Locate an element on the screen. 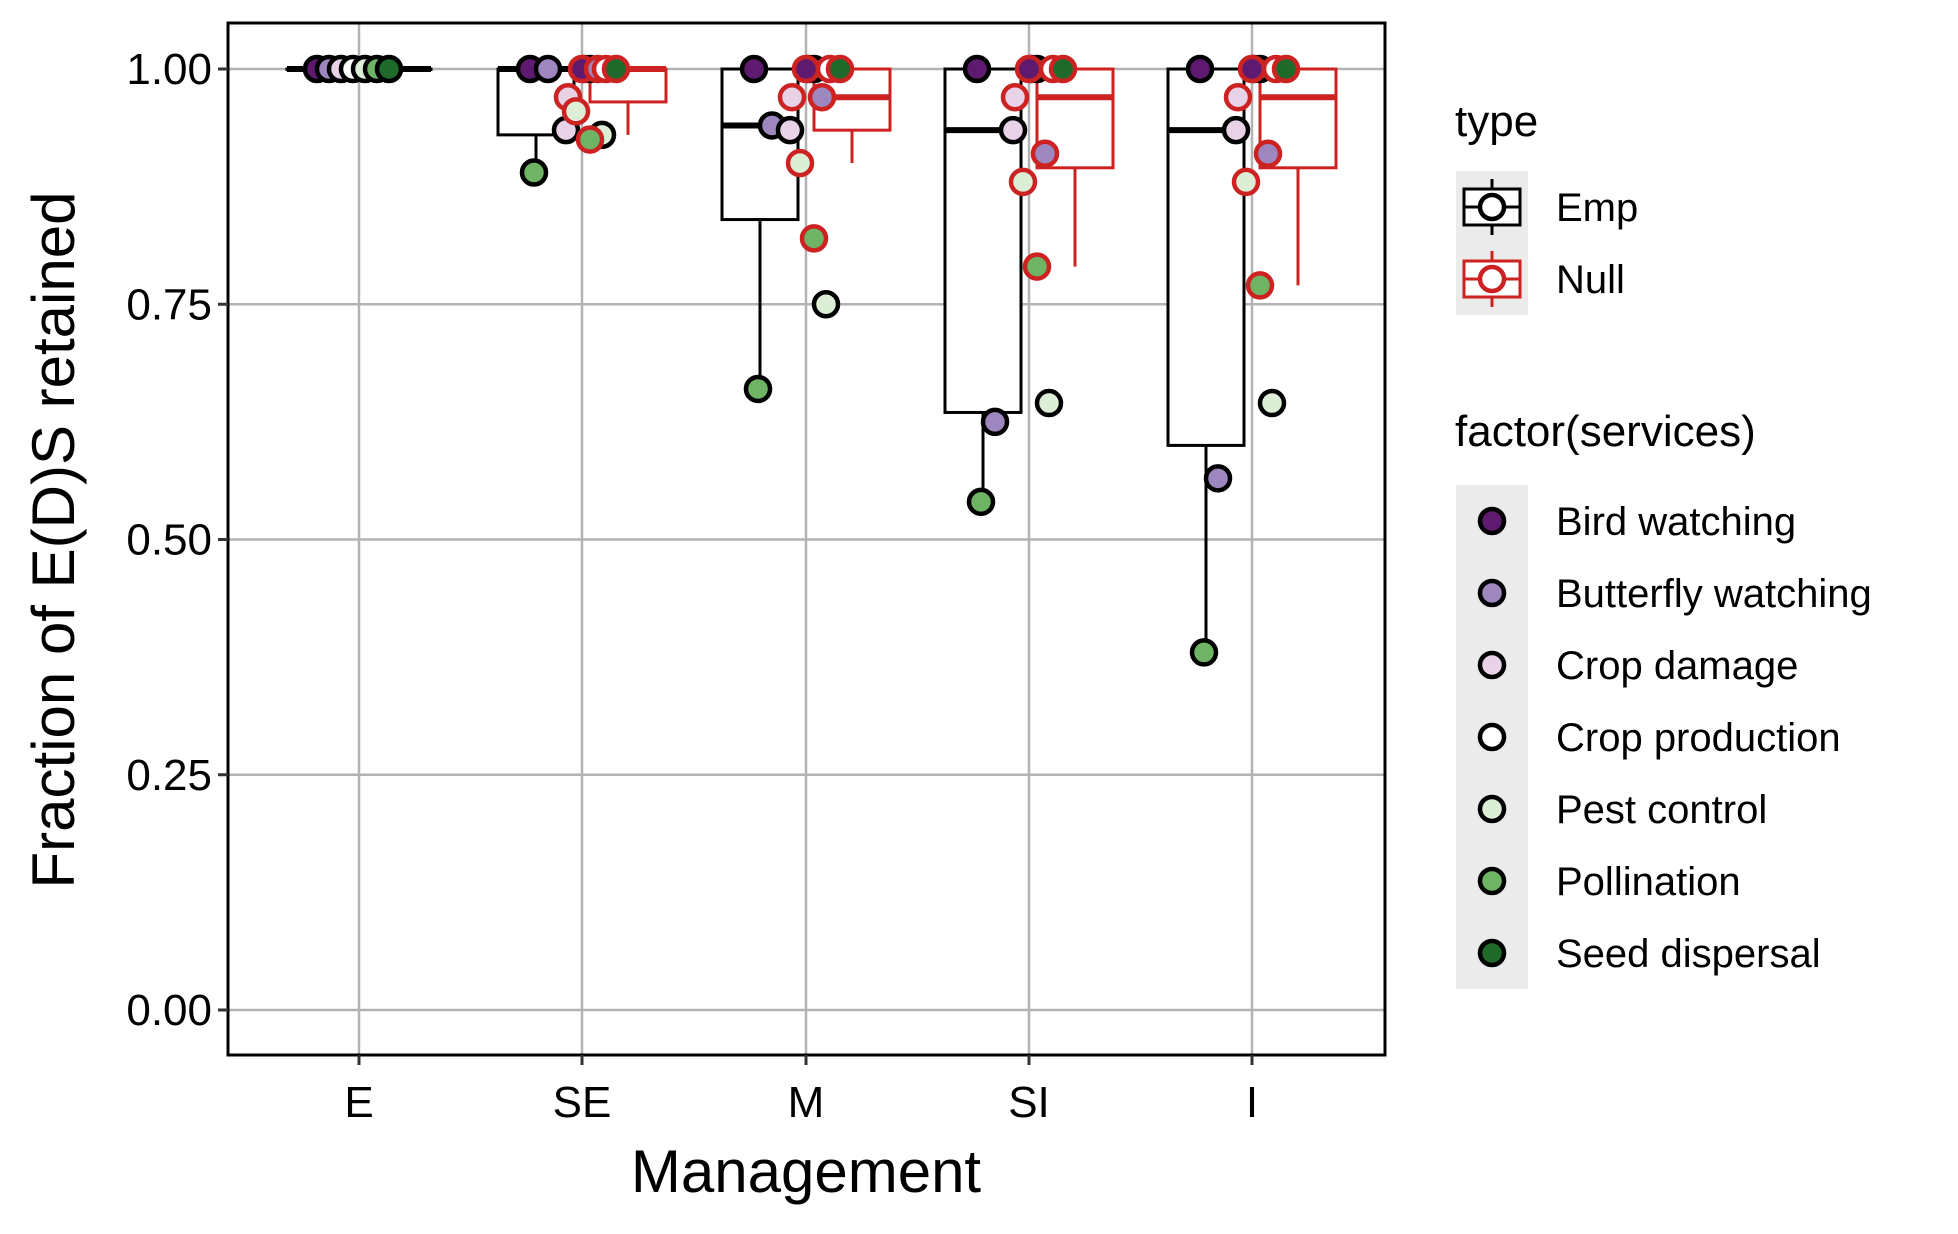  legend-services-key-pest-control: Pest control is located at coordinates (1622, 810).